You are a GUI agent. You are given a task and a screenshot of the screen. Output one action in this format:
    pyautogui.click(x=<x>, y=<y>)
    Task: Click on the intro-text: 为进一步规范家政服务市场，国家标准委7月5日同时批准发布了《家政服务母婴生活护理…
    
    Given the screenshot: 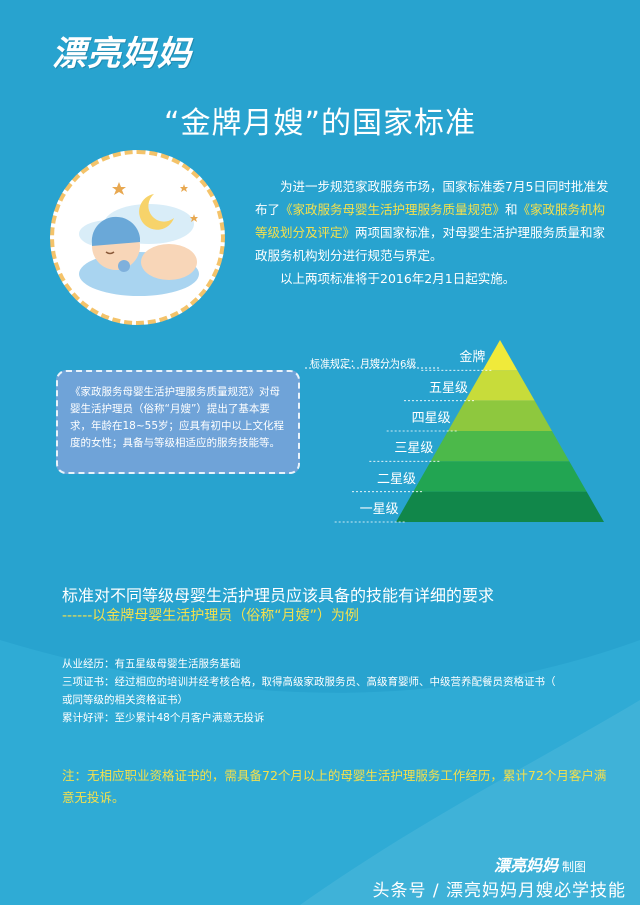 What is the action you would take?
    pyautogui.click(x=436, y=232)
    